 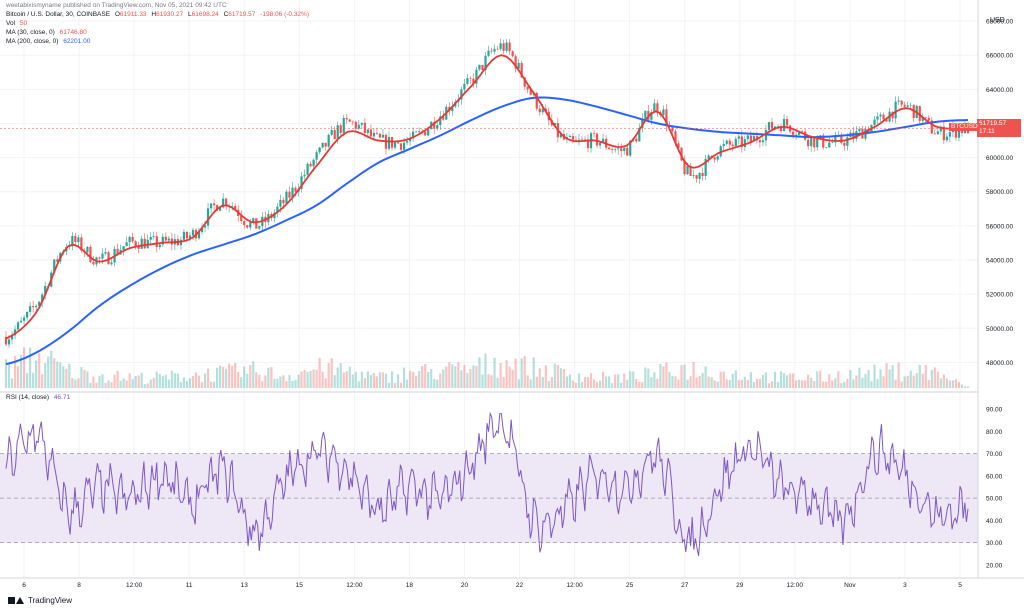 What do you see at coordinates (49, 42) in the screenshot?
I see `ma200-legend: MA (200, close, 0) 62201.00` at bounding box center [49, 42].